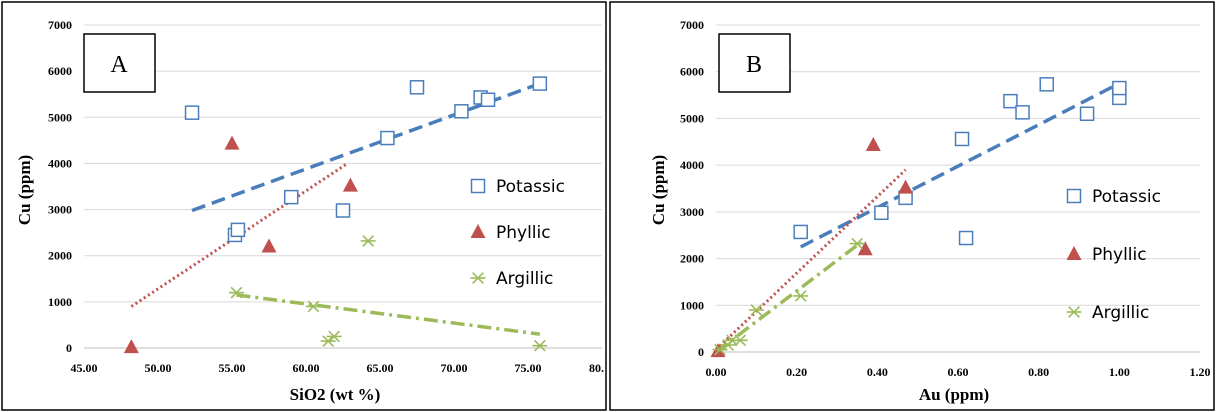 Image resolution: width=1216 pixels, height=412 pixels. What do you see at coordinates (306, 368) in the screenshot?
I see `x-tick-label: 60.00` at bounding box center [306, 368].